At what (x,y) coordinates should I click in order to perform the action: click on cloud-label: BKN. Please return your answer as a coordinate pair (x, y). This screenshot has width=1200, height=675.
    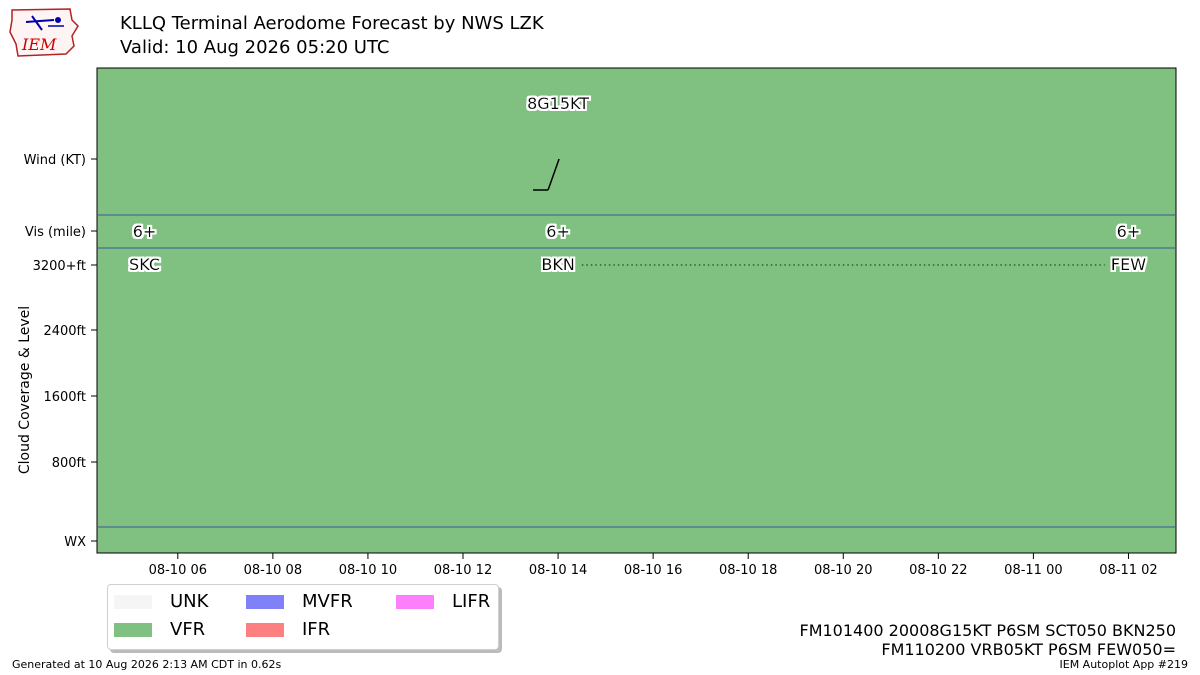
    Looking at the image, I should click on (557, 264).